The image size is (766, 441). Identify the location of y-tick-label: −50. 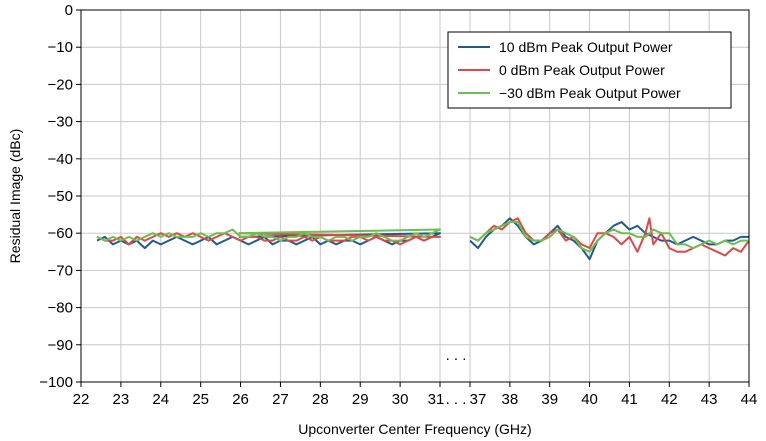
(60, 196).